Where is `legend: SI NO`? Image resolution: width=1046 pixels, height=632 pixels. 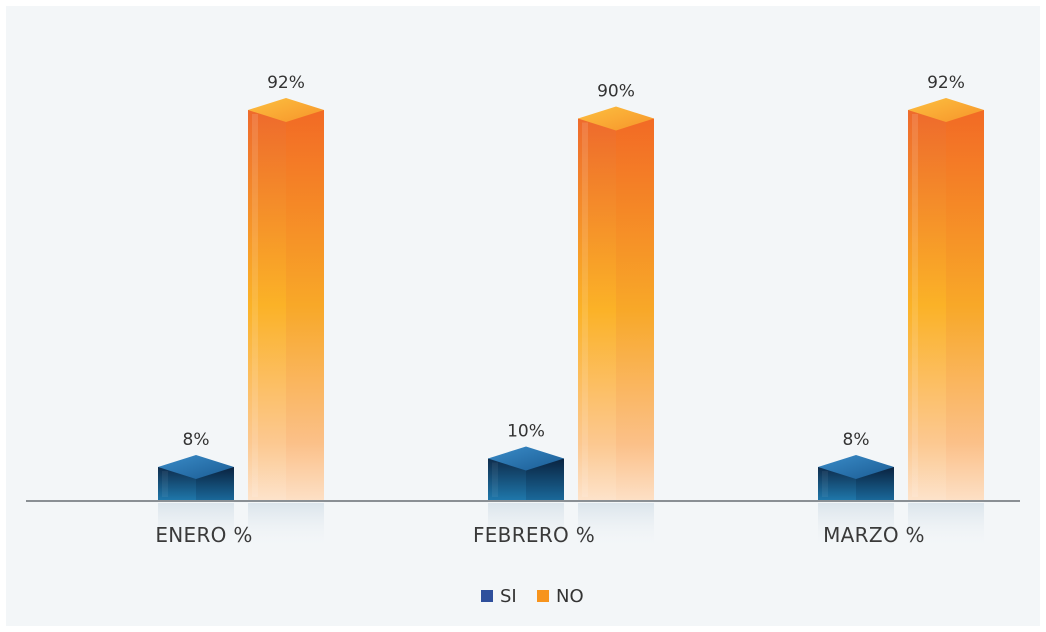
legend: SI NO is located at coordinates (532, 596).